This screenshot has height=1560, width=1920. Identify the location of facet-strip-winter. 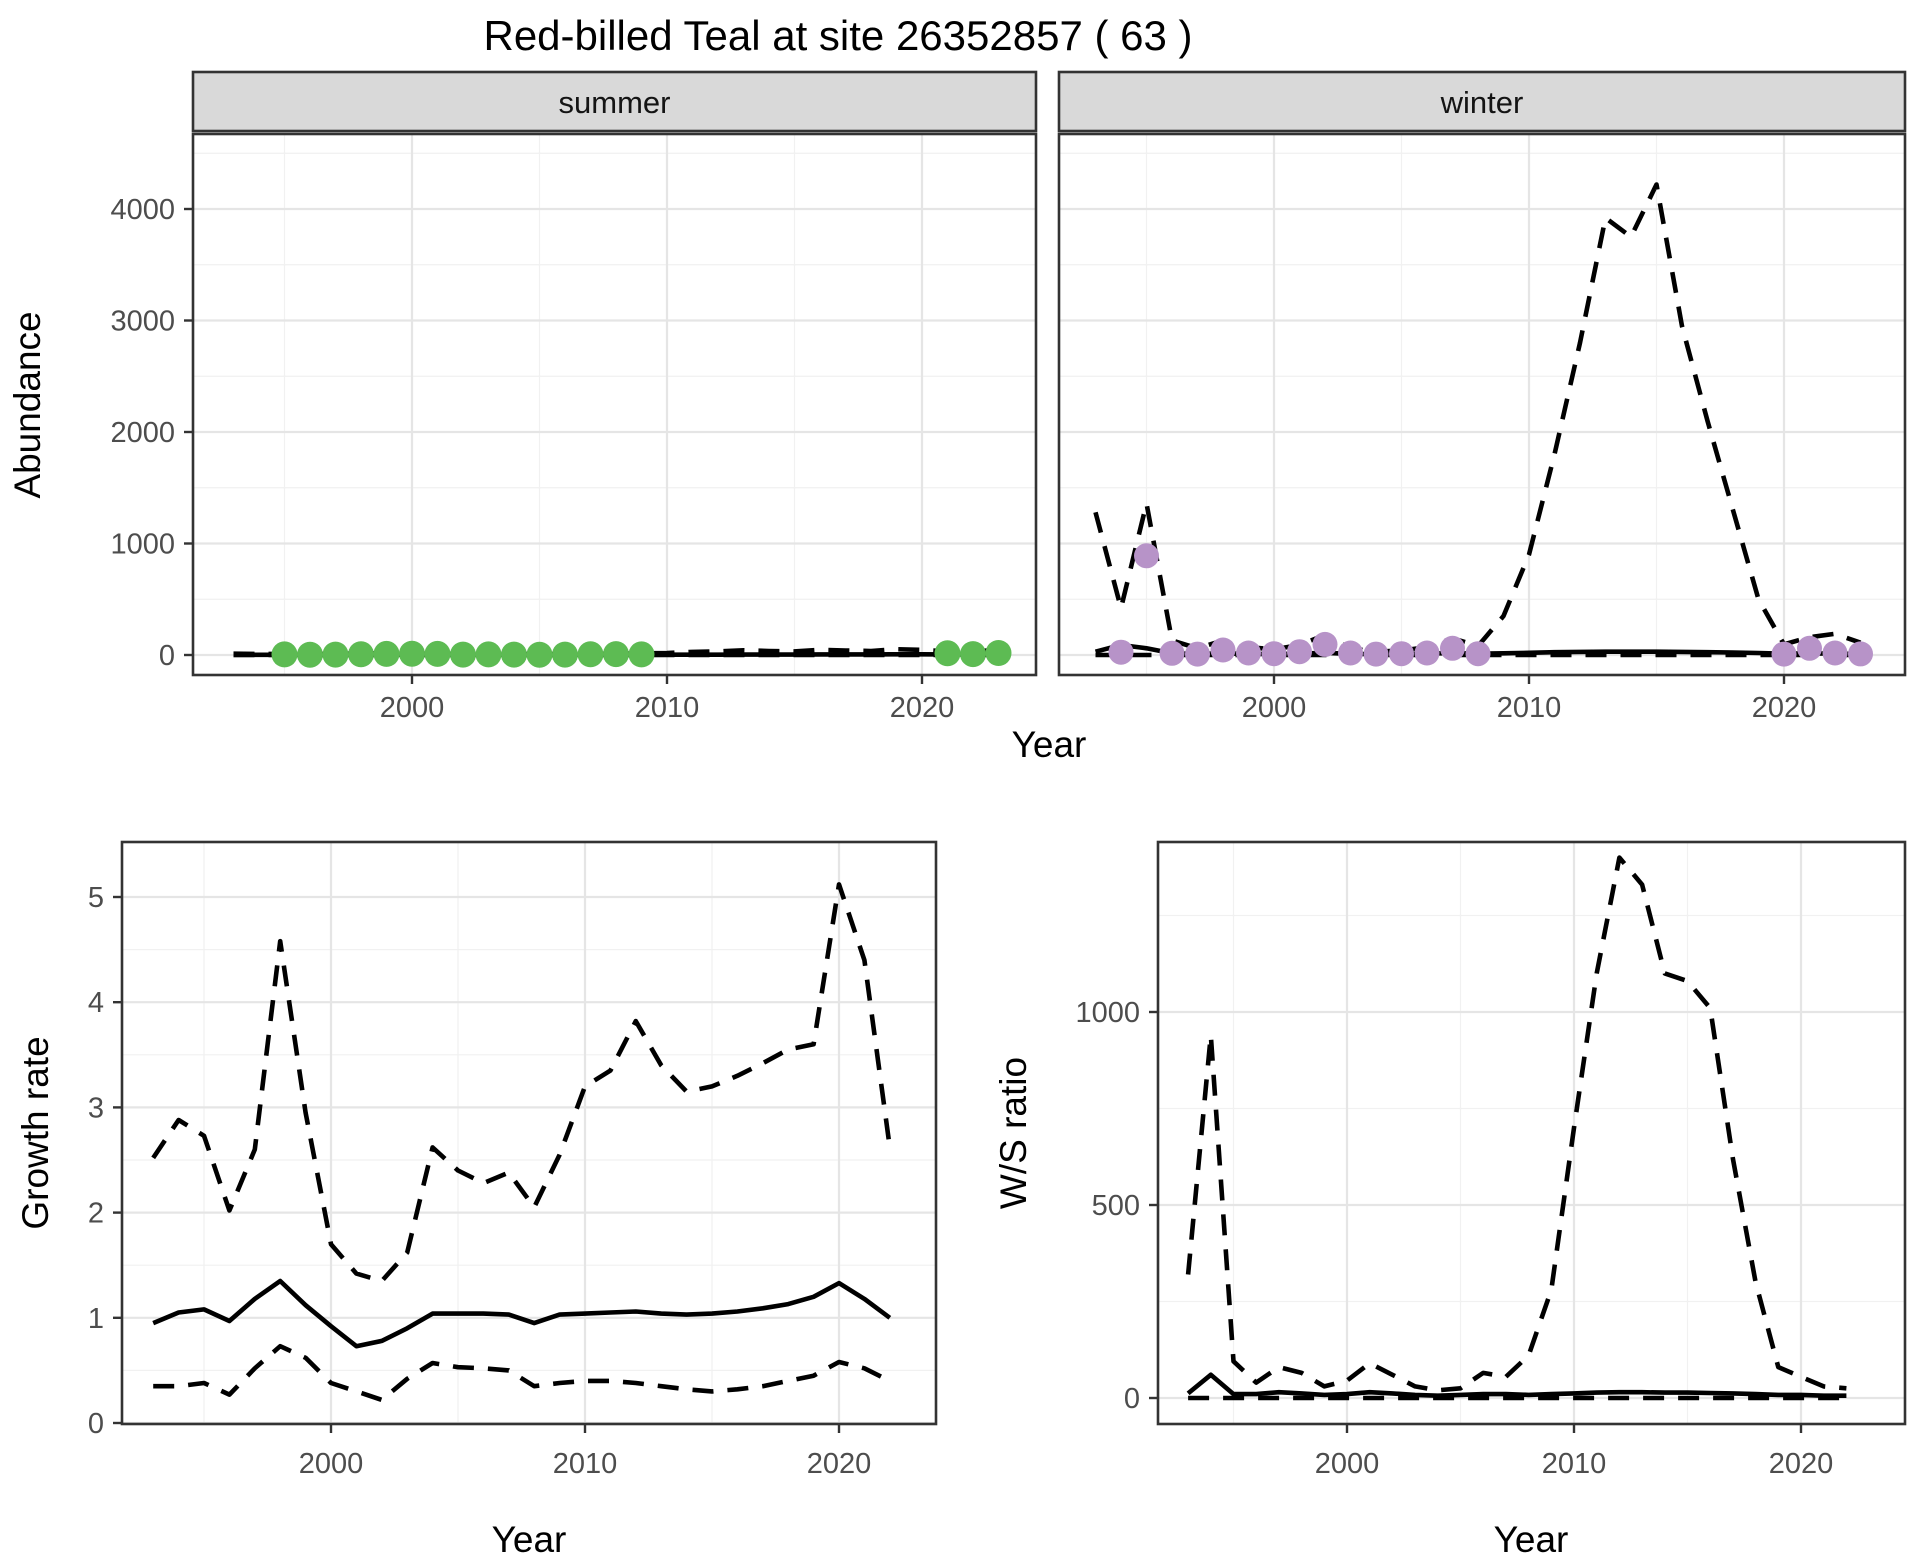
(1482, 101).